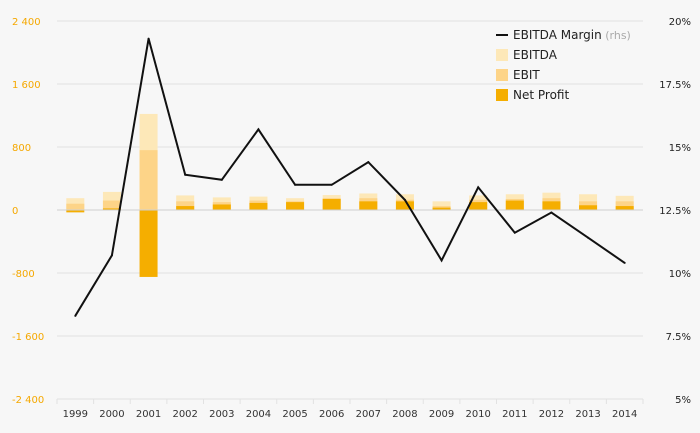  I want to click on x-tick-label: 2005, so click(294, 414).